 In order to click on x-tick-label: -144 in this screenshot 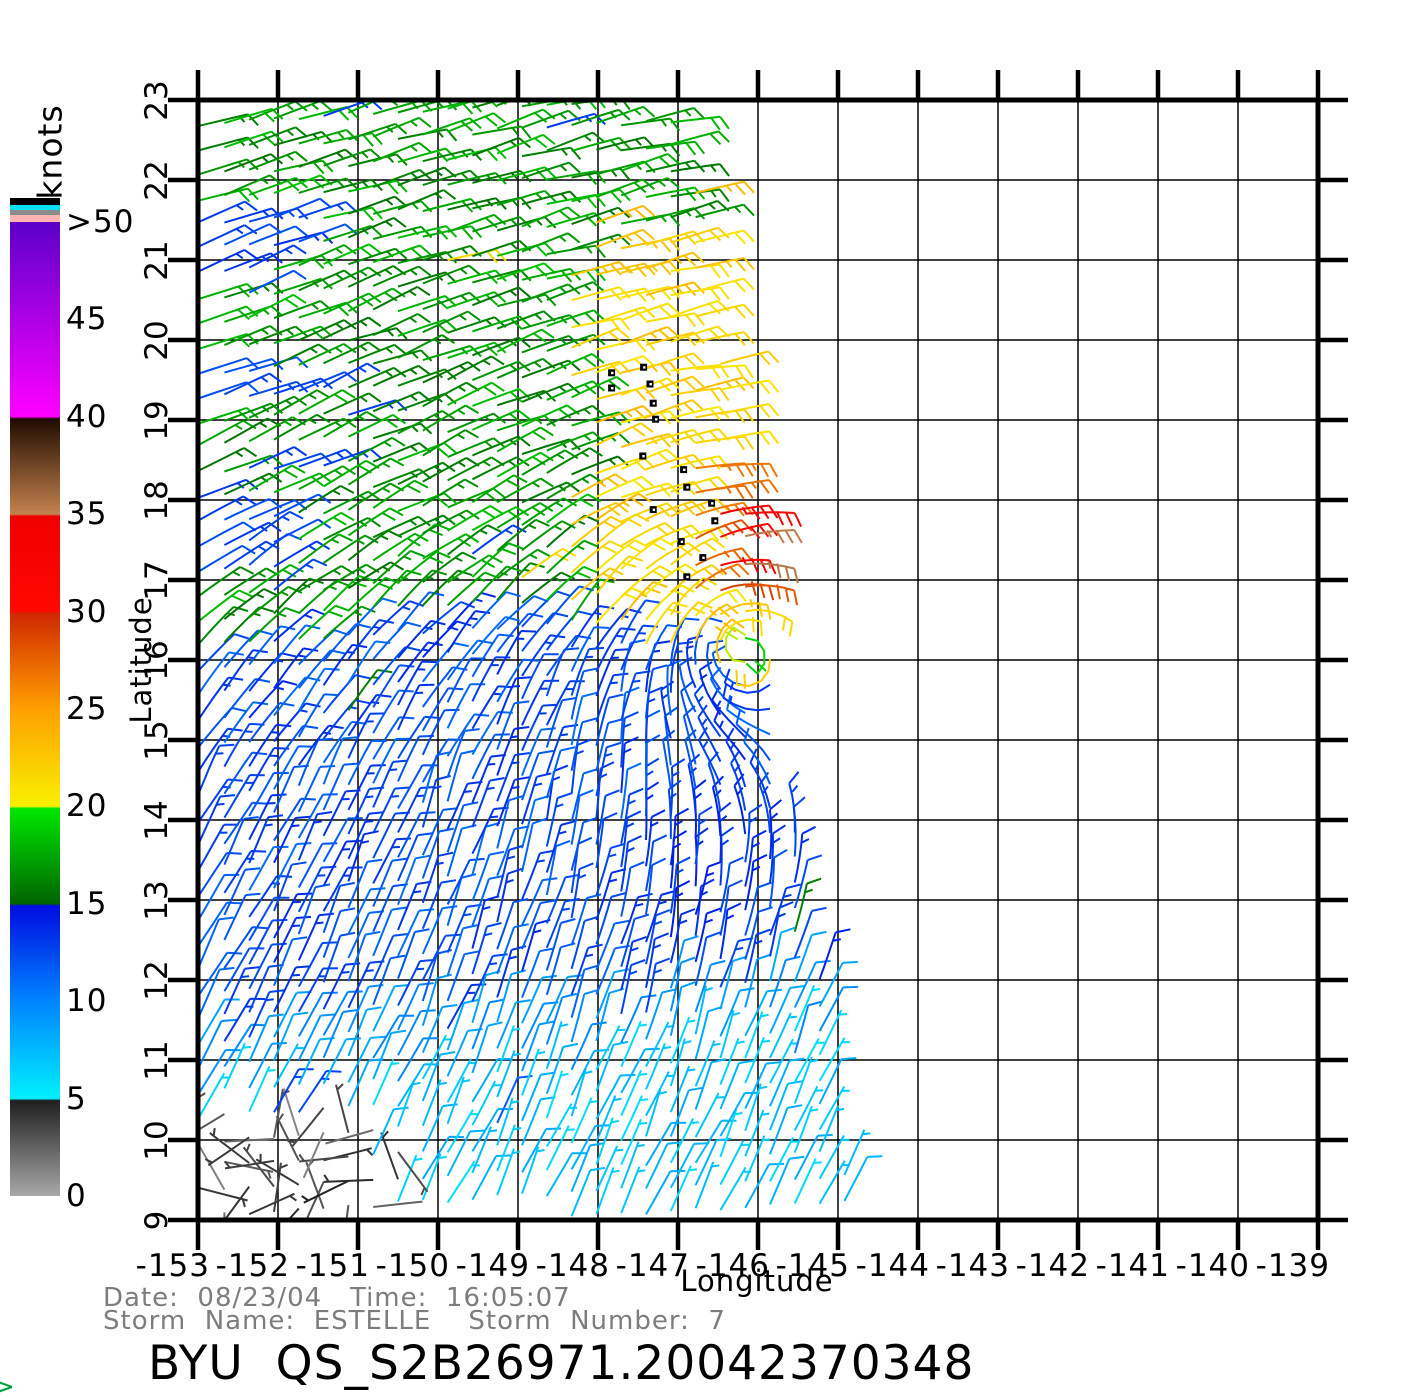, I will do `click(892, 1266)`.